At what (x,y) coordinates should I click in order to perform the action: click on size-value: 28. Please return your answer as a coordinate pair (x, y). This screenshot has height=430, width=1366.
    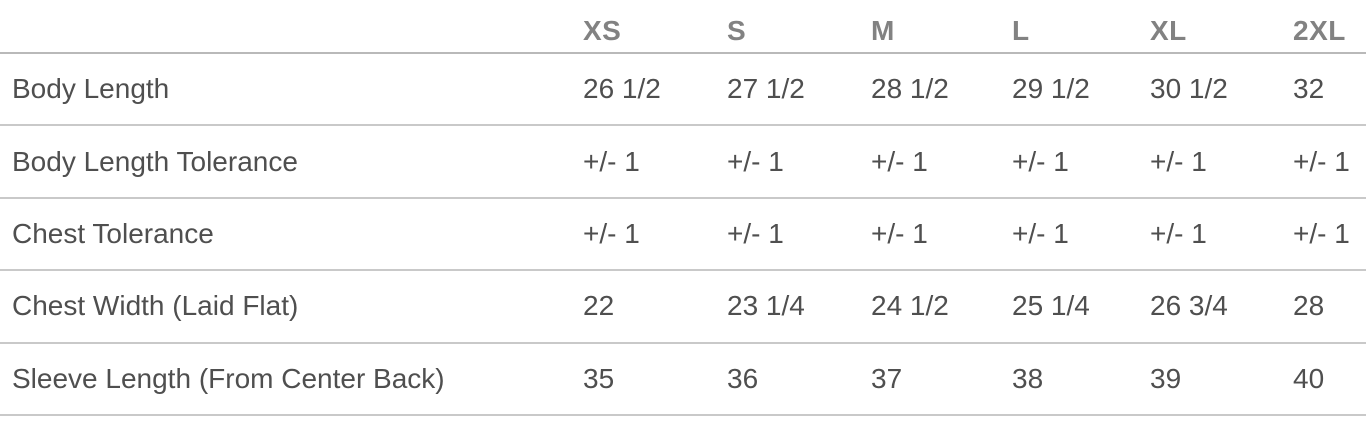
    Looking at the image, I should click on (1323, 307).